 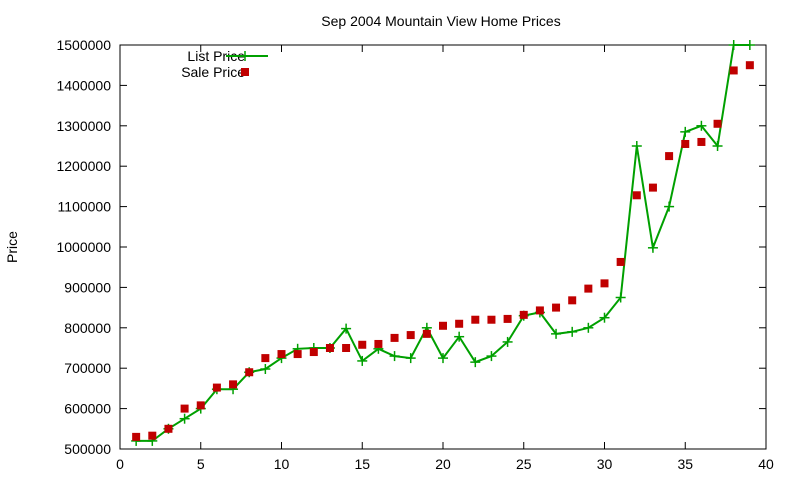 What do you see at coordinates (83, 247) in the screenshot?
I see `y-tick-label: 1000000` at bounding box center [83, 247].